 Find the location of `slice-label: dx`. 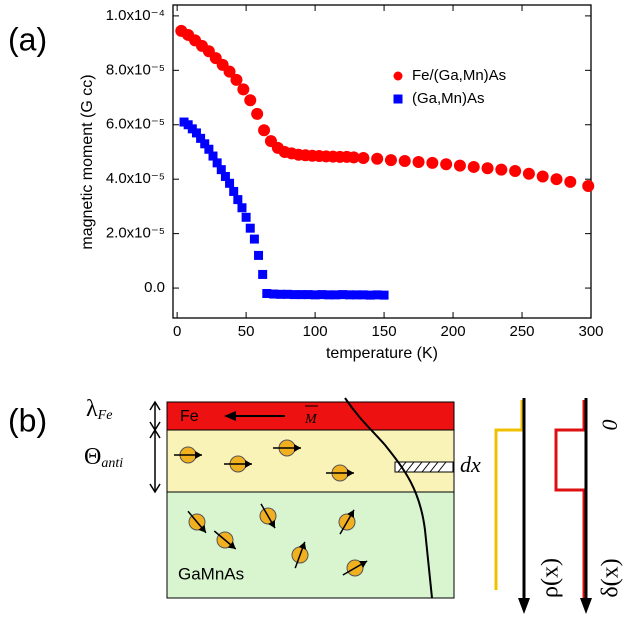

slice-label: dx is located at coordinates (470, 464).